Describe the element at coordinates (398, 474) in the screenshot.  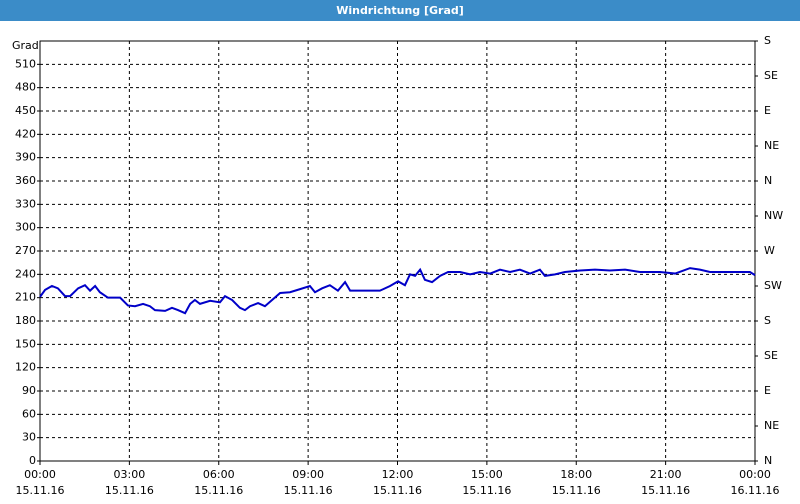
I see `x-tick-label: 12:00` at that location.